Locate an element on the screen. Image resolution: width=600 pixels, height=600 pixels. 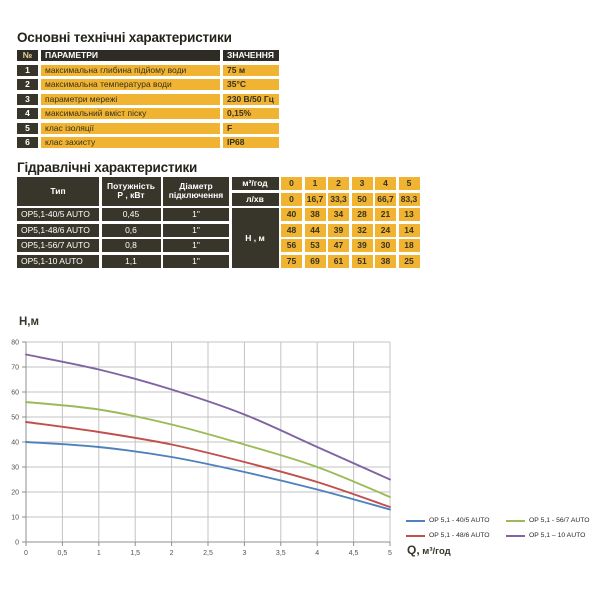
flow-m3-value: 0 is located at coordinates (291, 183).